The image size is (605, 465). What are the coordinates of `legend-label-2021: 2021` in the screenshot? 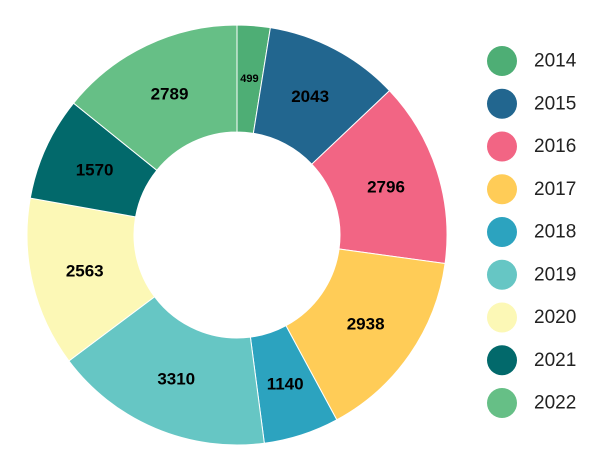 It's located at (555, 360).